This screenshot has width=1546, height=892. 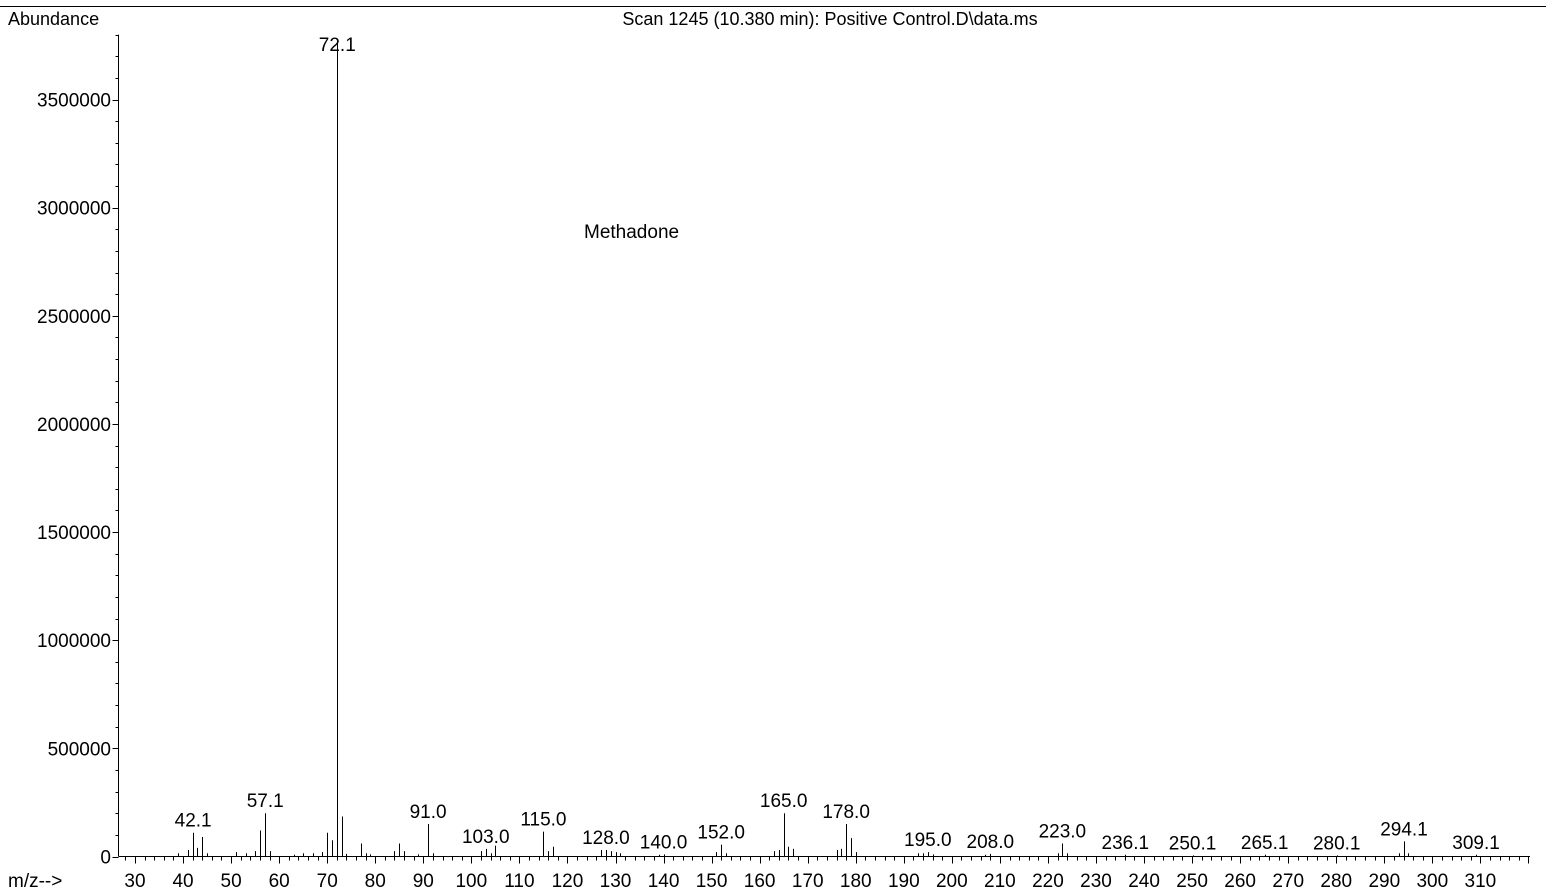 What do you see at coordinates (856, 881) in the screenshot?
I see `x-tick-label: 180` at bounding box center [856, 881].